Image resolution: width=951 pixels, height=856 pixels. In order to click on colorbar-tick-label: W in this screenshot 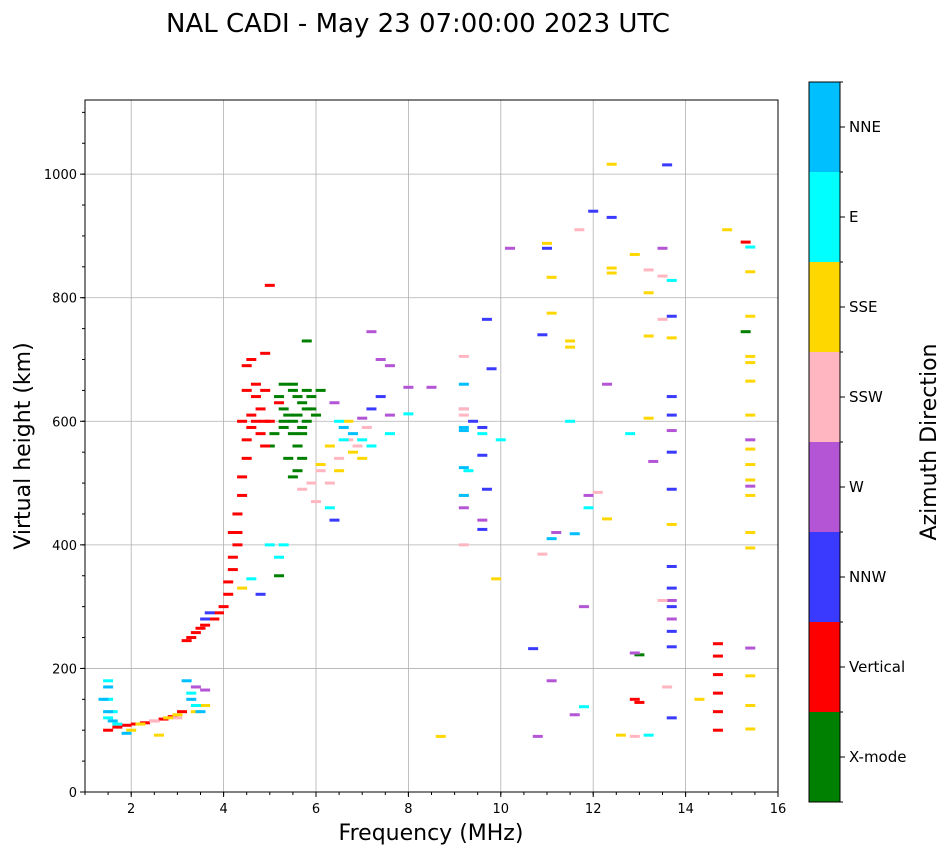, I will do `click(856, 487)`.